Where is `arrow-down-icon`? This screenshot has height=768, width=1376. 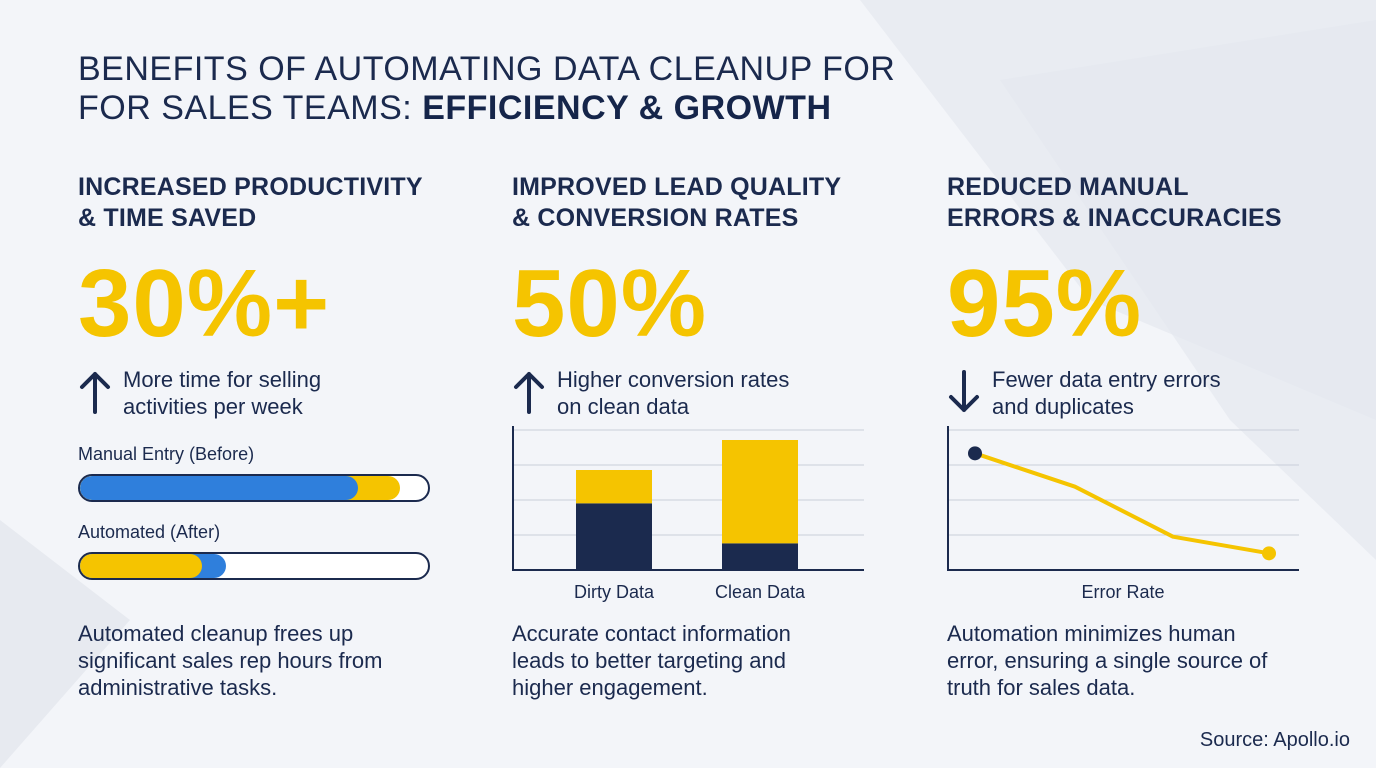
arrow-down-icon is located at coordinates (964, 391).